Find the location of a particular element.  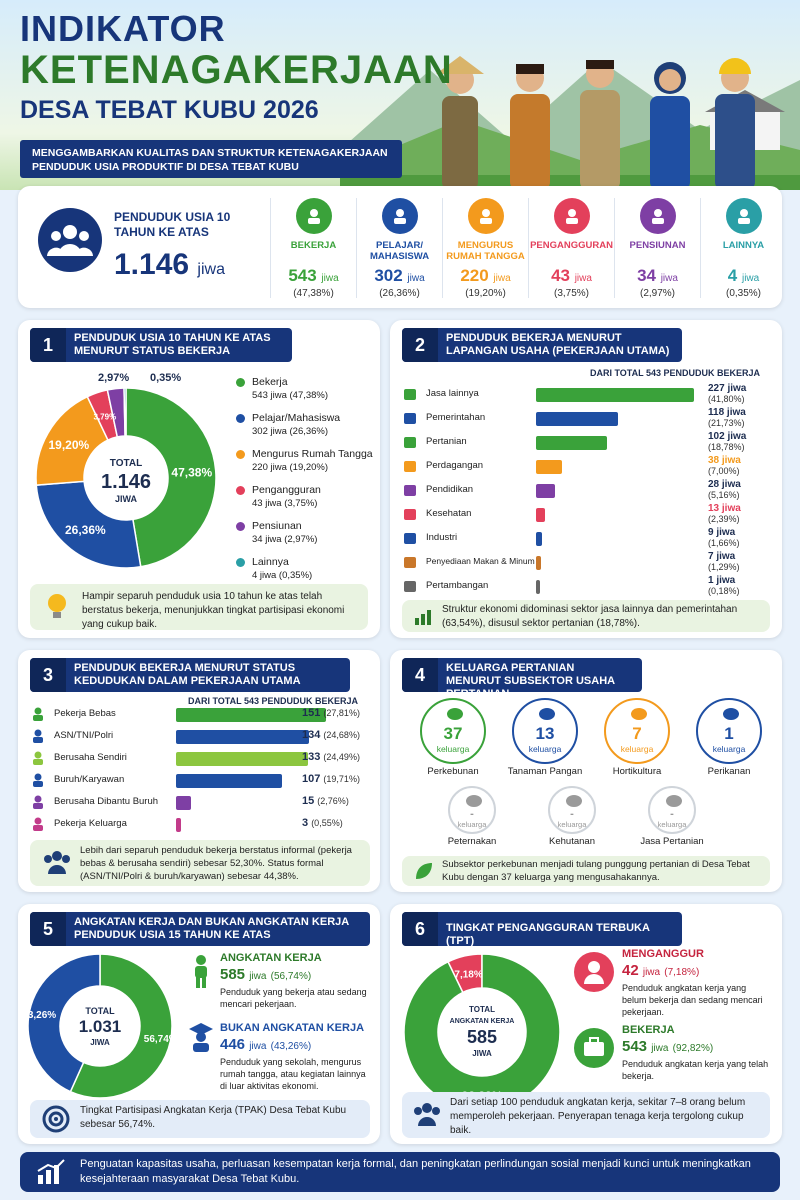

workers-illustration is located at coordinates (595, 123).